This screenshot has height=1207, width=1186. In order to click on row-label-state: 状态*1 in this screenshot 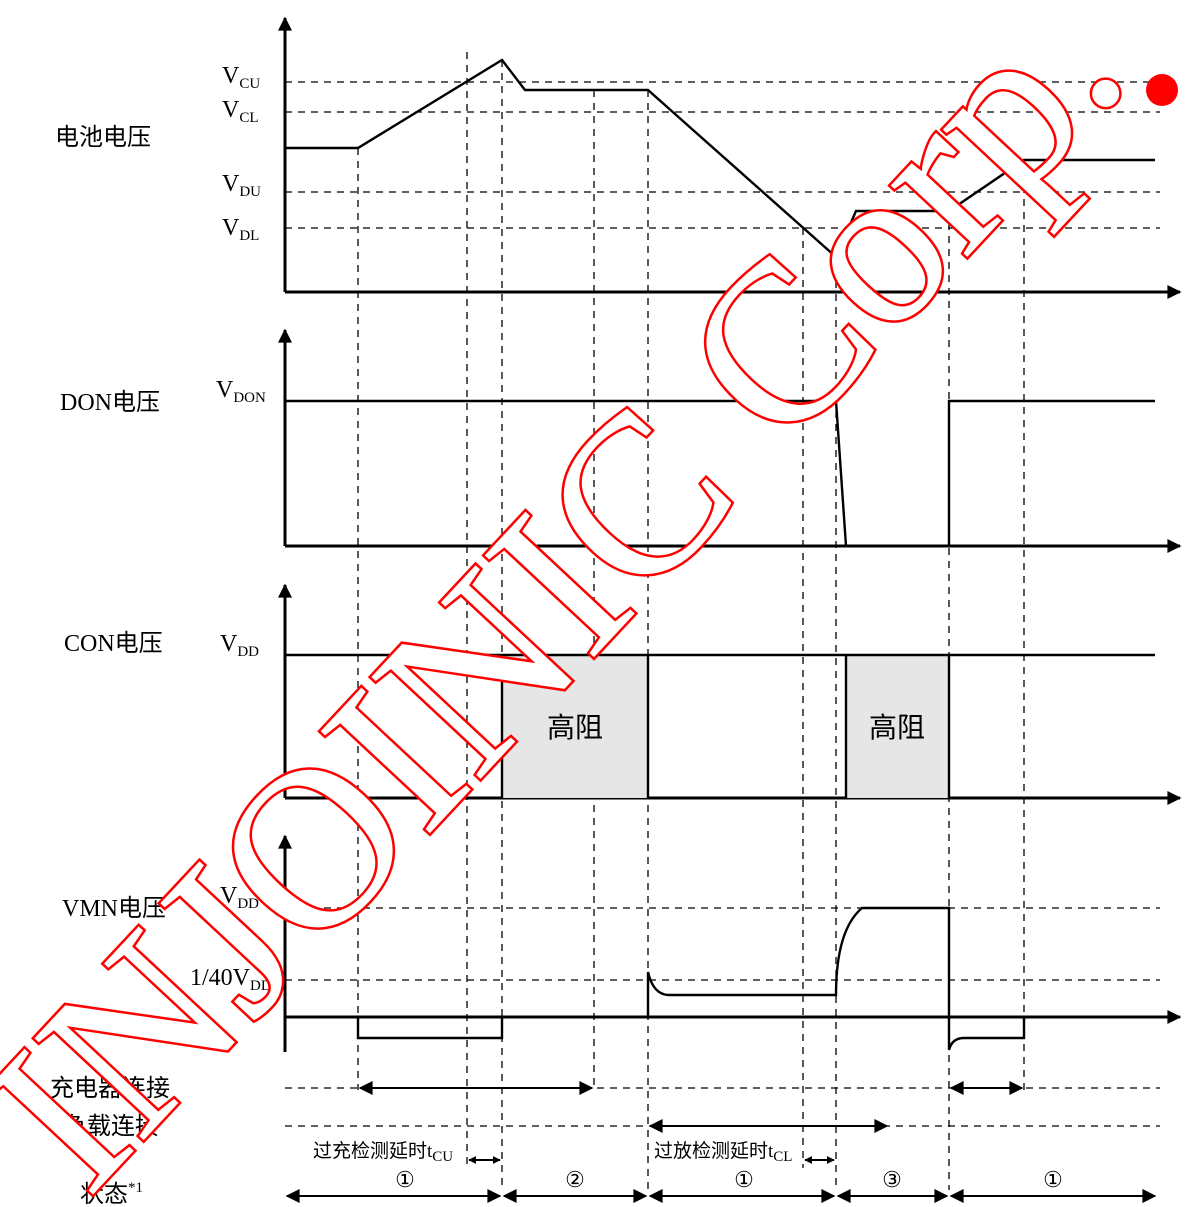, I will do `click(111, 1193)`.